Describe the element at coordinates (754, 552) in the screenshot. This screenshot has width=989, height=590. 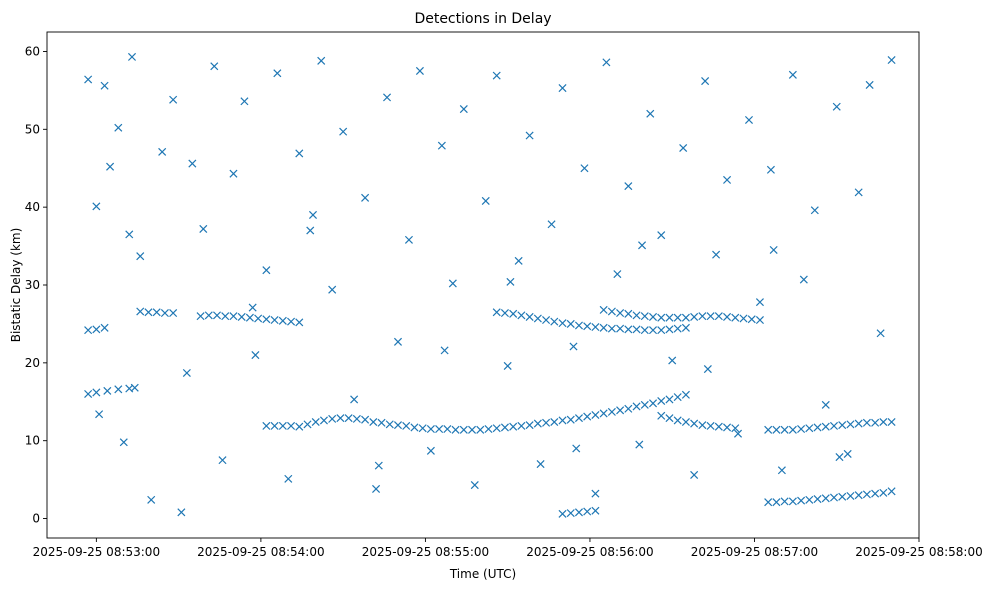
I see `x-tick-label: 2025-09-25 08:57:00` at that location.